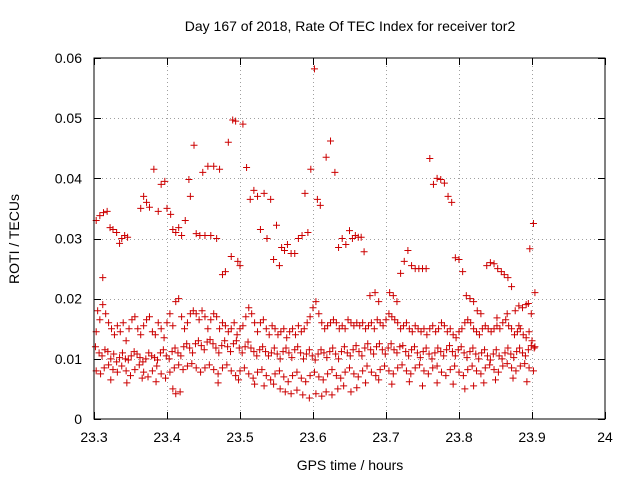 This screenshot has height=480, width=640. I want to click on x-tick-label: 23.6, so click(312, 437).